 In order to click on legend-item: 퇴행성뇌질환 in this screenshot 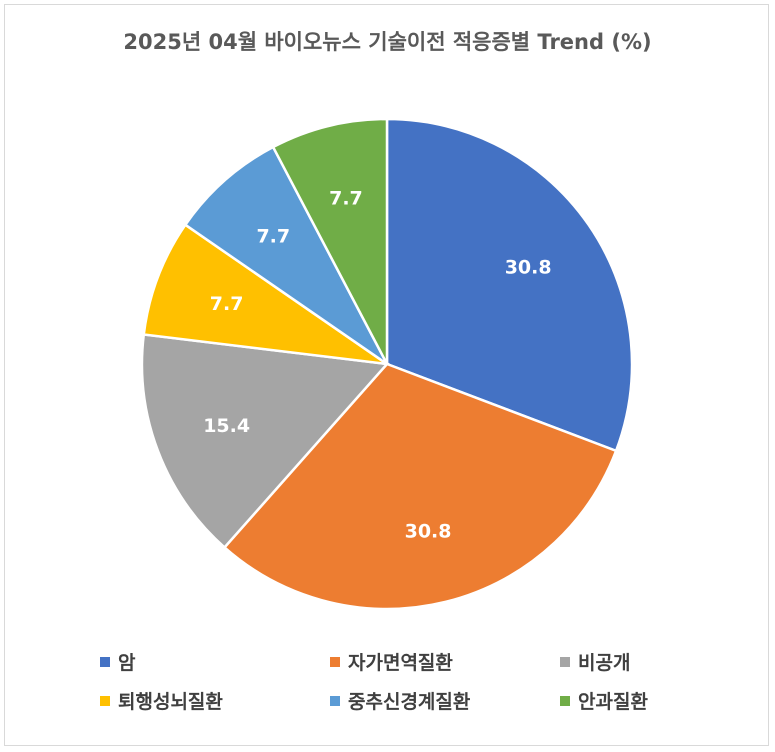, I will do `click(215, 700)`.